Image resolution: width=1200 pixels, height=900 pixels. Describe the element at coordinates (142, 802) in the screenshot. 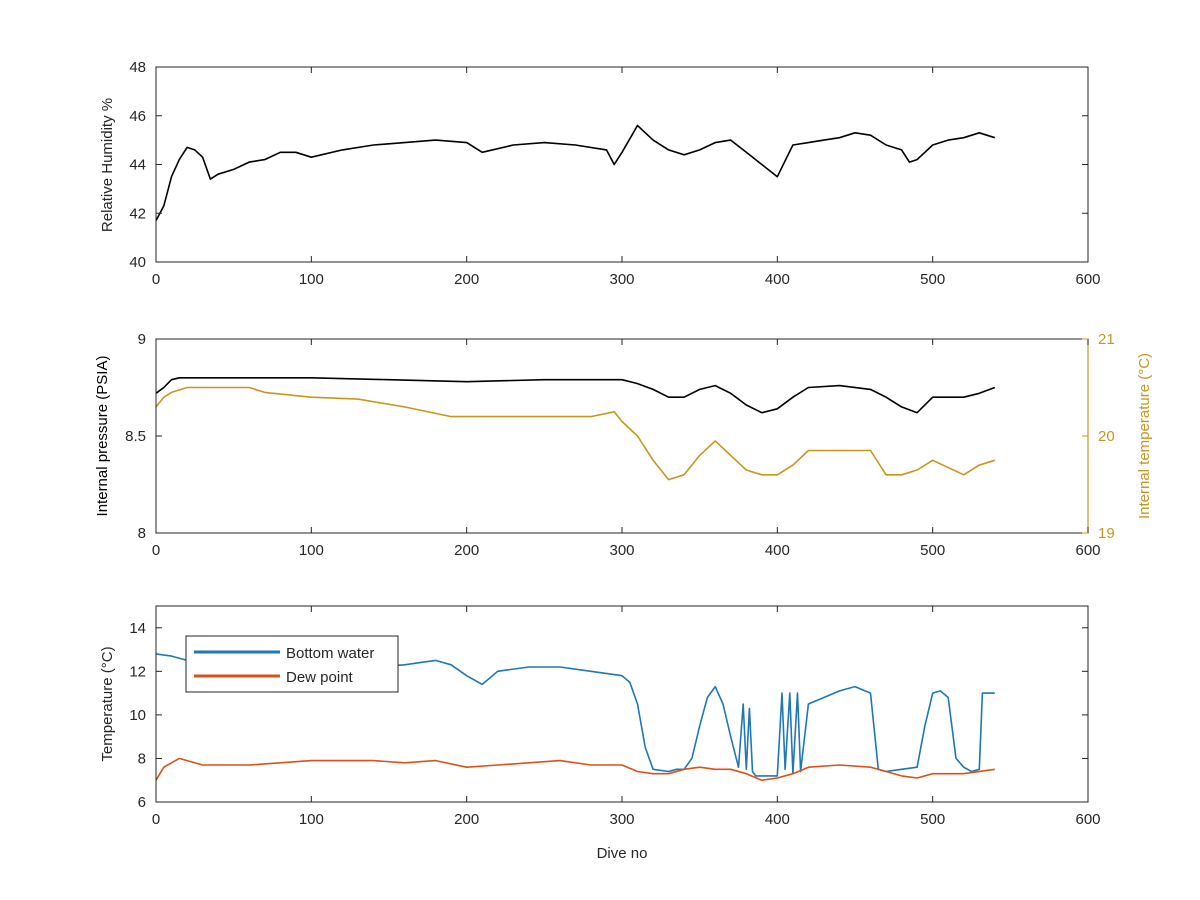

I see `y-tick-label: 6` at that location.